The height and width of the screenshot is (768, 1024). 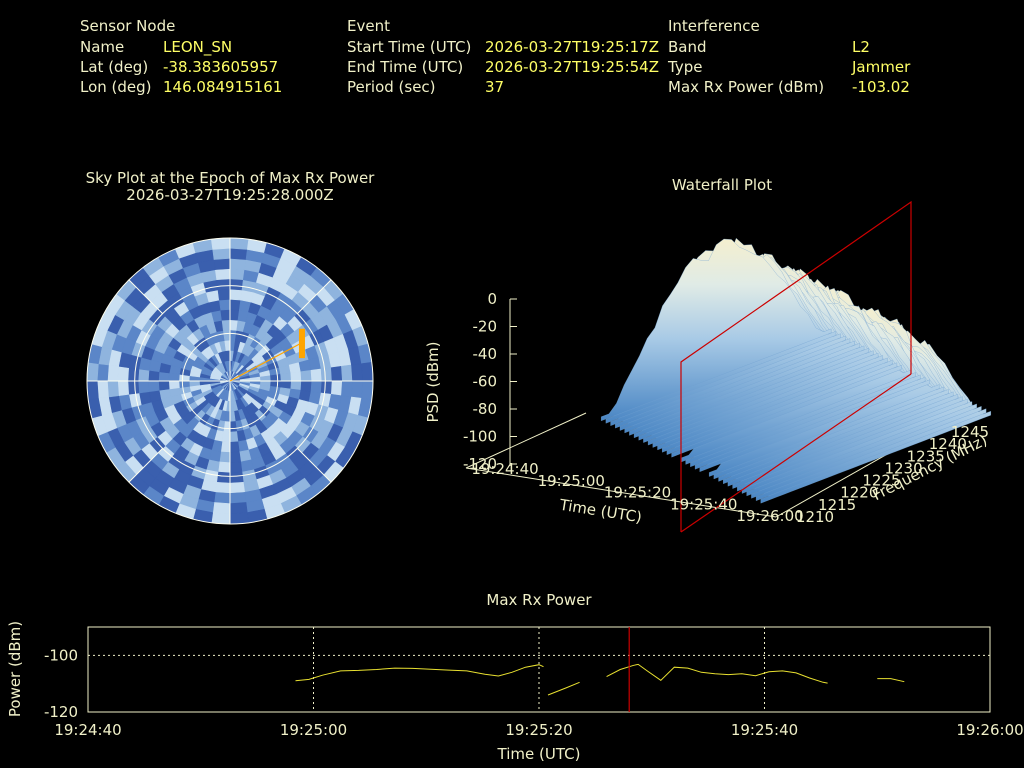 I want to click on start-time-label: Start Time (UTC), so click(x=409, y=47).